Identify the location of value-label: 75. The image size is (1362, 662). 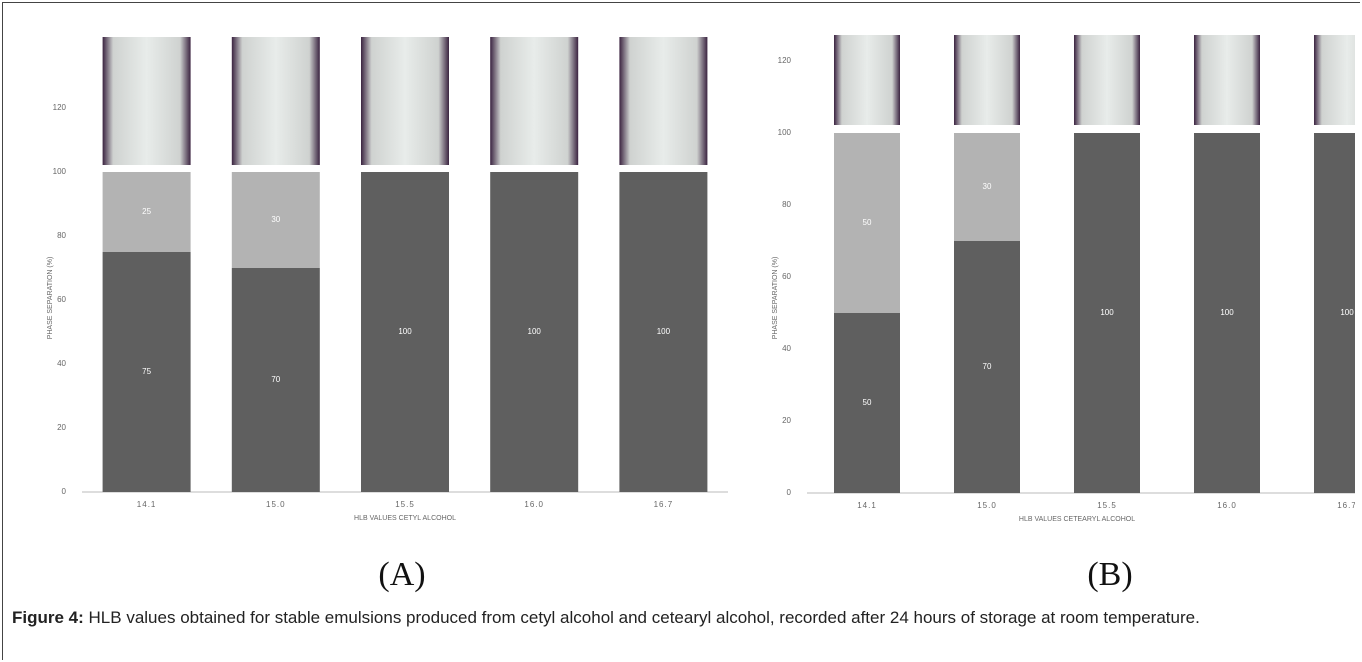
(146, 371).